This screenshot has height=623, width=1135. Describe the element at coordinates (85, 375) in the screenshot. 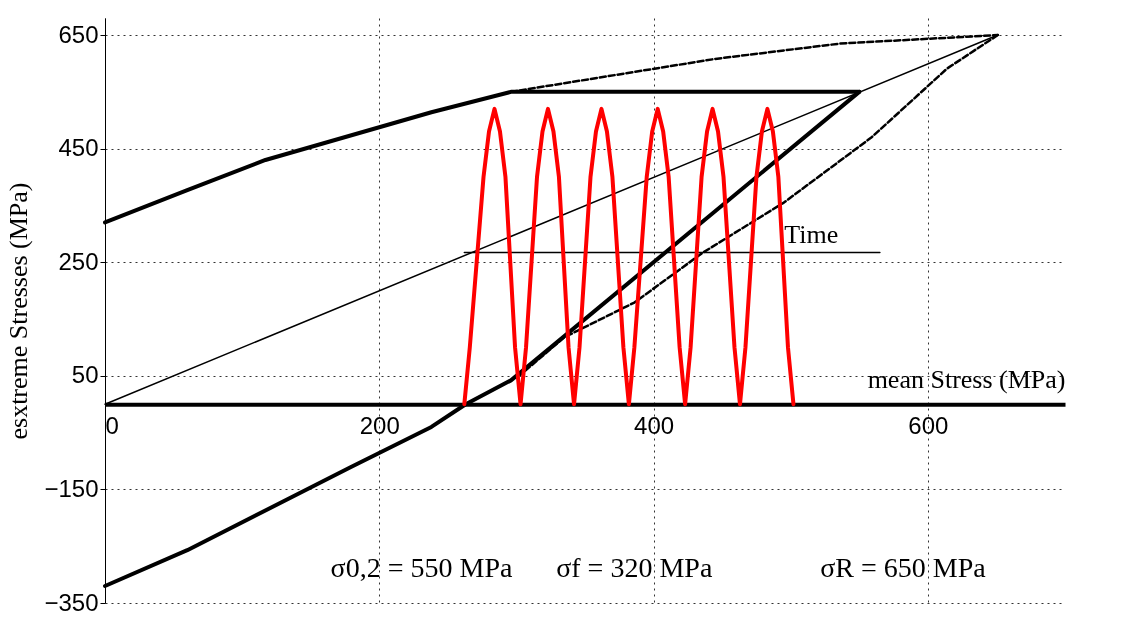

I see `y-tick-label: 50` at that location.